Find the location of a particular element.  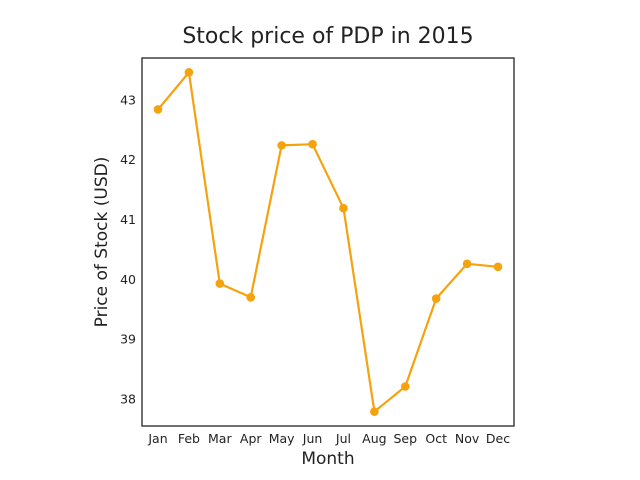

data-point-mar is located at coordinates (220, 283).